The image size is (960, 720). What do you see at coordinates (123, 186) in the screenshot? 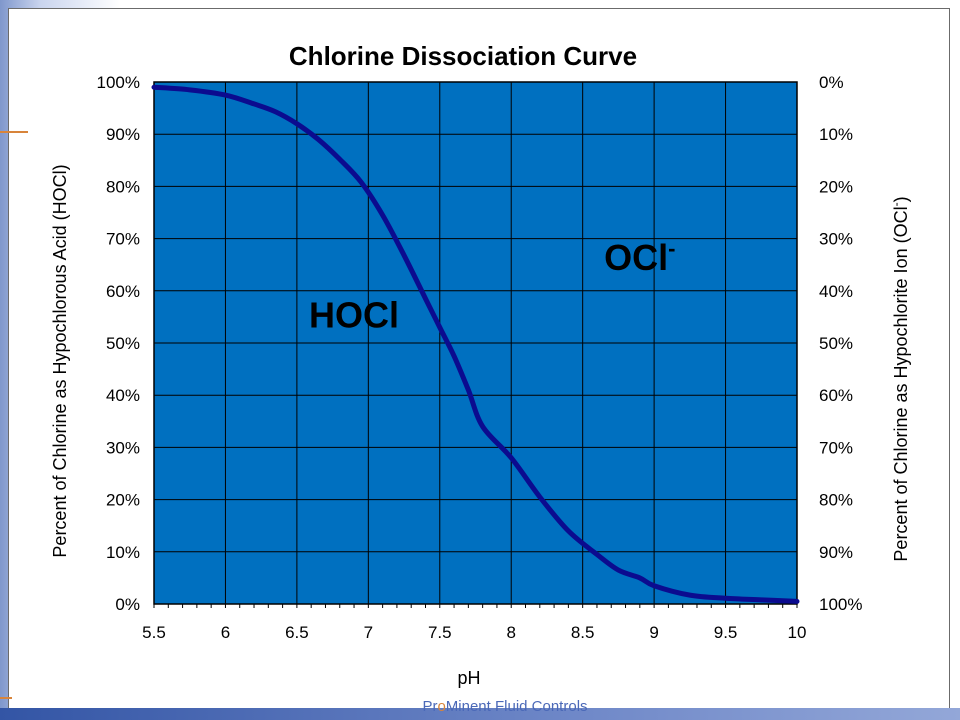
I see `y-tick-label-left: 80%` at bounding box center [123, 186].